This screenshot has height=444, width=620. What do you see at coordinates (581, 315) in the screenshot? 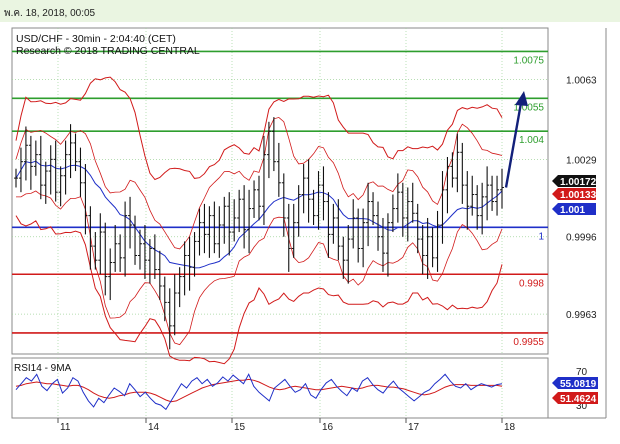
I see `y-tick-label: 0.9963` at bounding box center [581, 315].